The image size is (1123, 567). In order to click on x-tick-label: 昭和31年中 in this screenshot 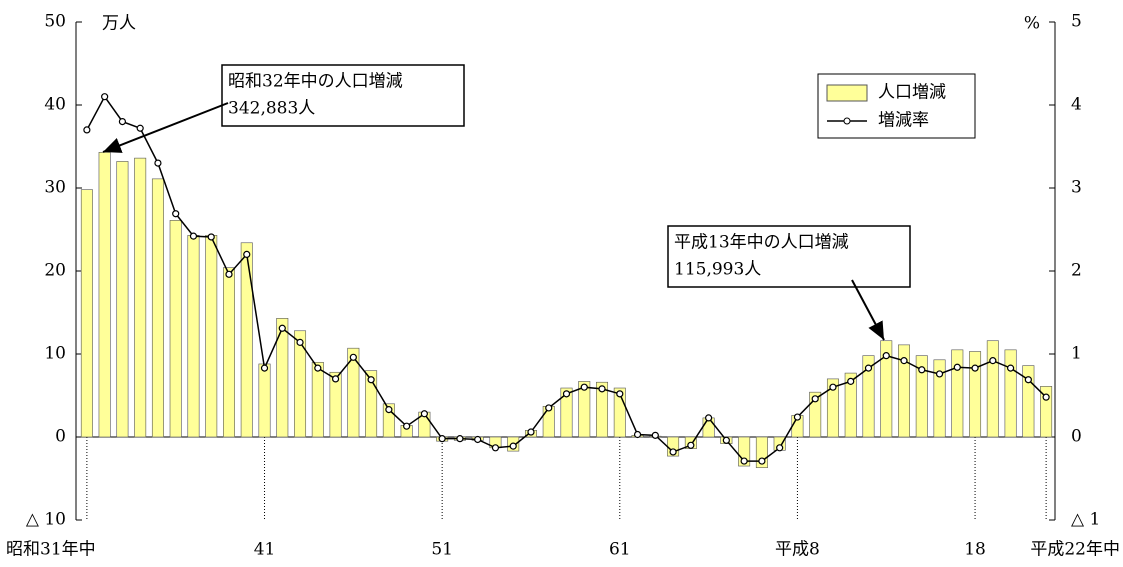, I will do `click(51, 550)`.